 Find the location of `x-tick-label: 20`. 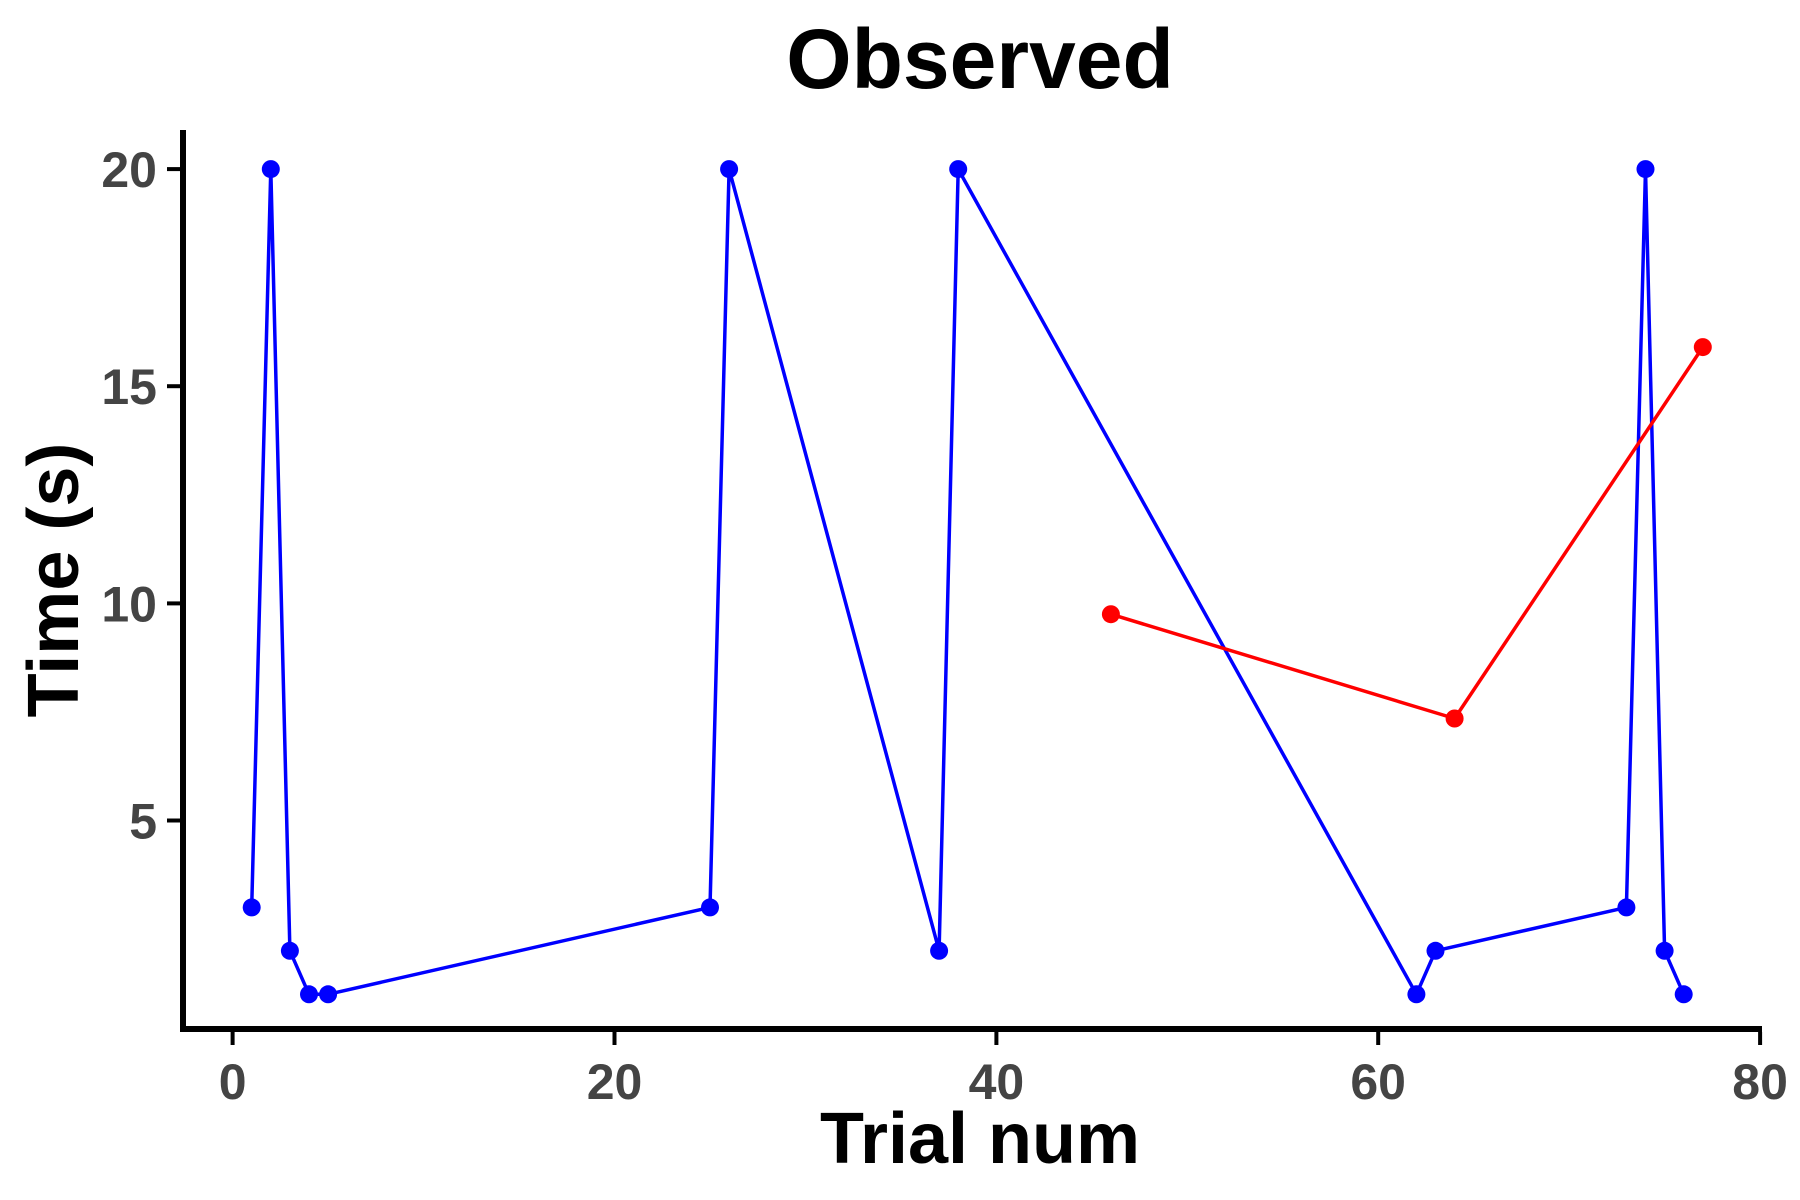

x-tick-label: 20 is located at coordinates (615, 1082).